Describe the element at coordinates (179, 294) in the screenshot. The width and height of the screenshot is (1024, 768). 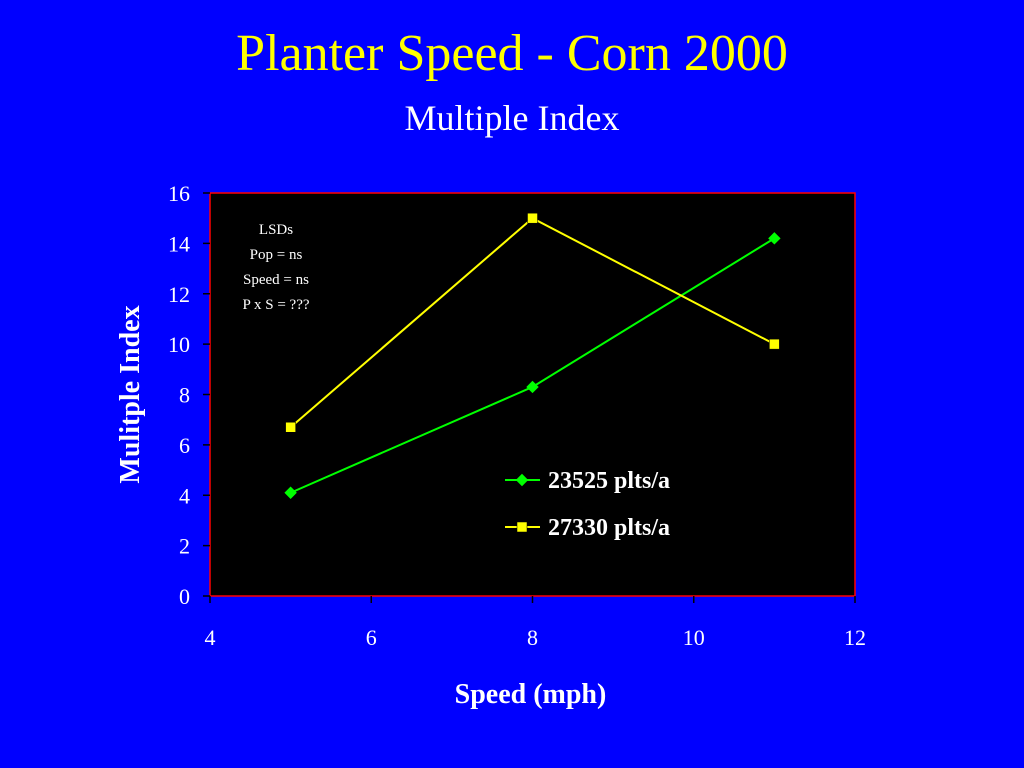
I see `y-tick-label: 12` at that location.